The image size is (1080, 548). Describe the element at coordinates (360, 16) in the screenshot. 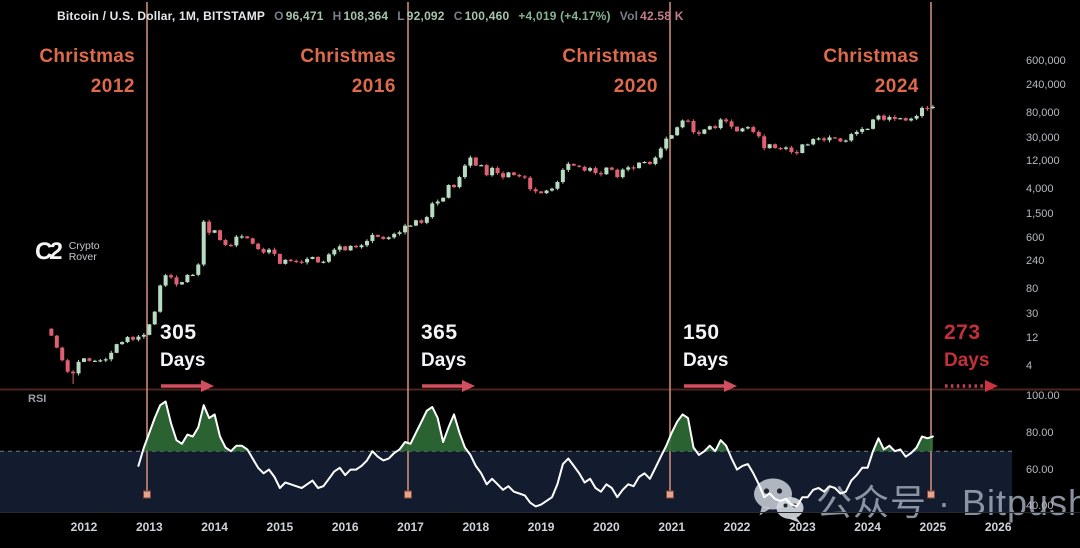

I see `high-value: H 108,364` at that location.